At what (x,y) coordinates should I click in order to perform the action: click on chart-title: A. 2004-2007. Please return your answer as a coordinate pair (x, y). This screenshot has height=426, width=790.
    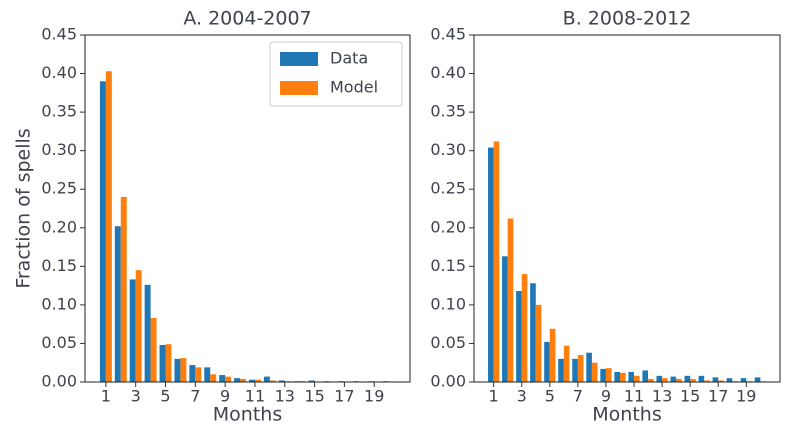
    Looking at the image, I should click on (247, 19).